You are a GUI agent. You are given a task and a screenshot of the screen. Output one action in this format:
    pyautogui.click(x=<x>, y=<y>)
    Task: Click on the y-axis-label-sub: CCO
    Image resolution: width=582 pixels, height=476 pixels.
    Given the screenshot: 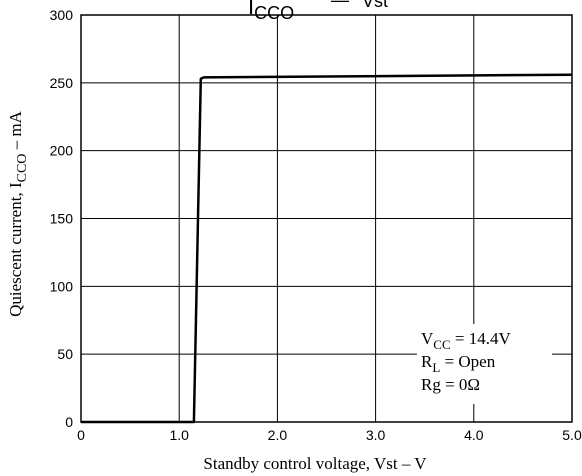 What is the action you would take?
    pyautogui.click(x=22, y=168)
    